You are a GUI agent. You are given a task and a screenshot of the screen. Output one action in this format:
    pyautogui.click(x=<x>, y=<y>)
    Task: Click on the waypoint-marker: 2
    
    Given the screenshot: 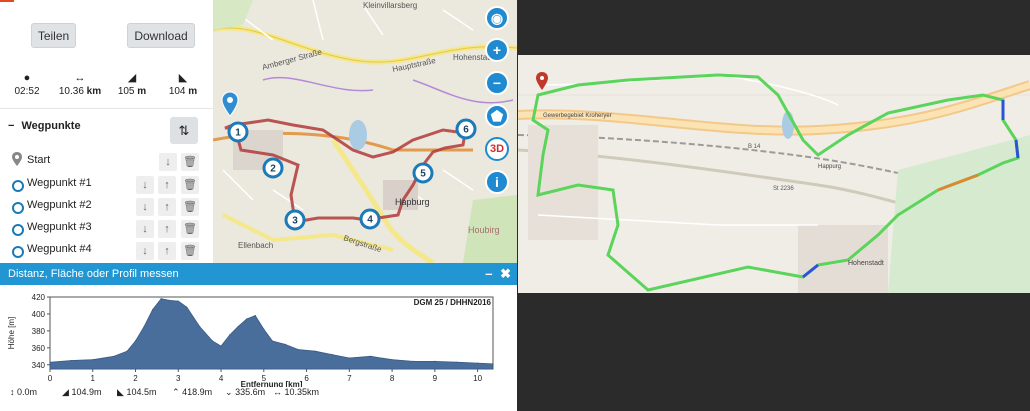 What is the action you would take?
    pyautogui.click(x=273, y=168)
    